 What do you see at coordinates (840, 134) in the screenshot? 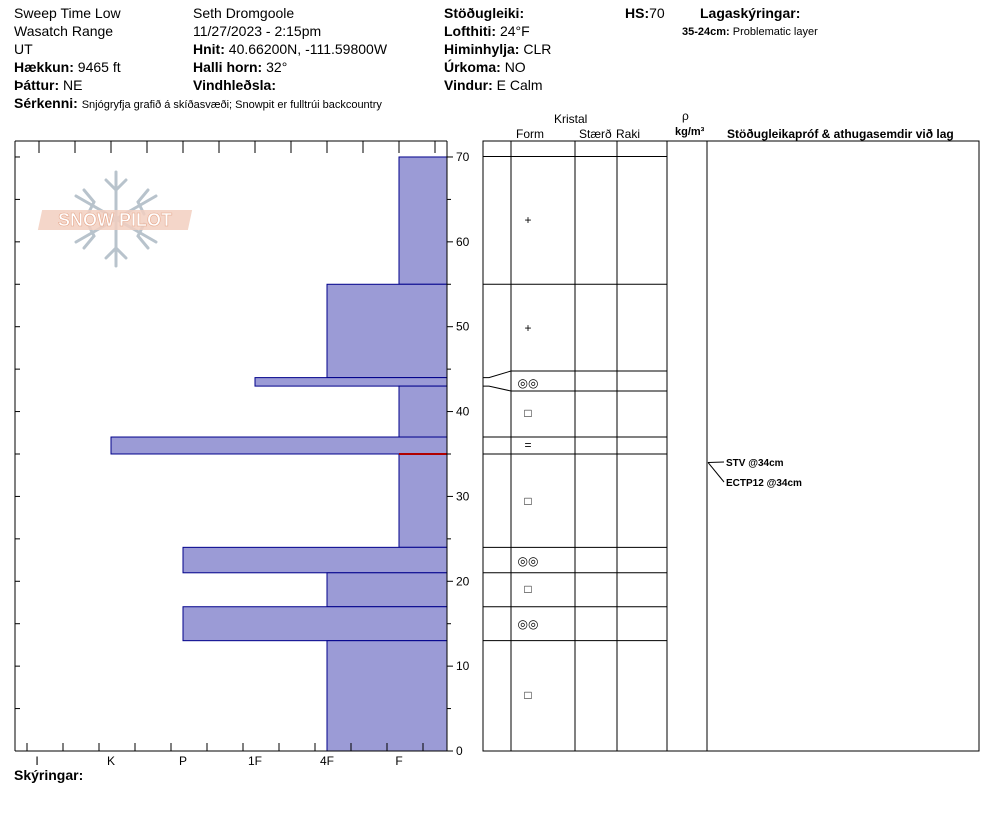
I see `tests-header: Stöðugleikapróf & athugasemdir við lag` at bounding box center [840, 134].